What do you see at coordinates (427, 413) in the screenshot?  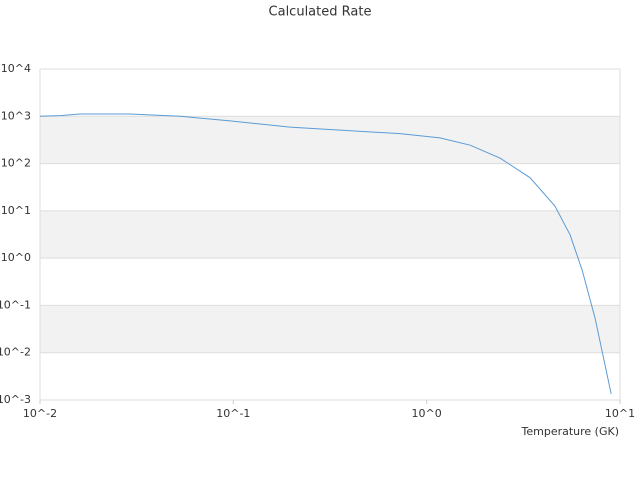 I see `x-tick-label: 10^0` at bounding box center [427, 413].